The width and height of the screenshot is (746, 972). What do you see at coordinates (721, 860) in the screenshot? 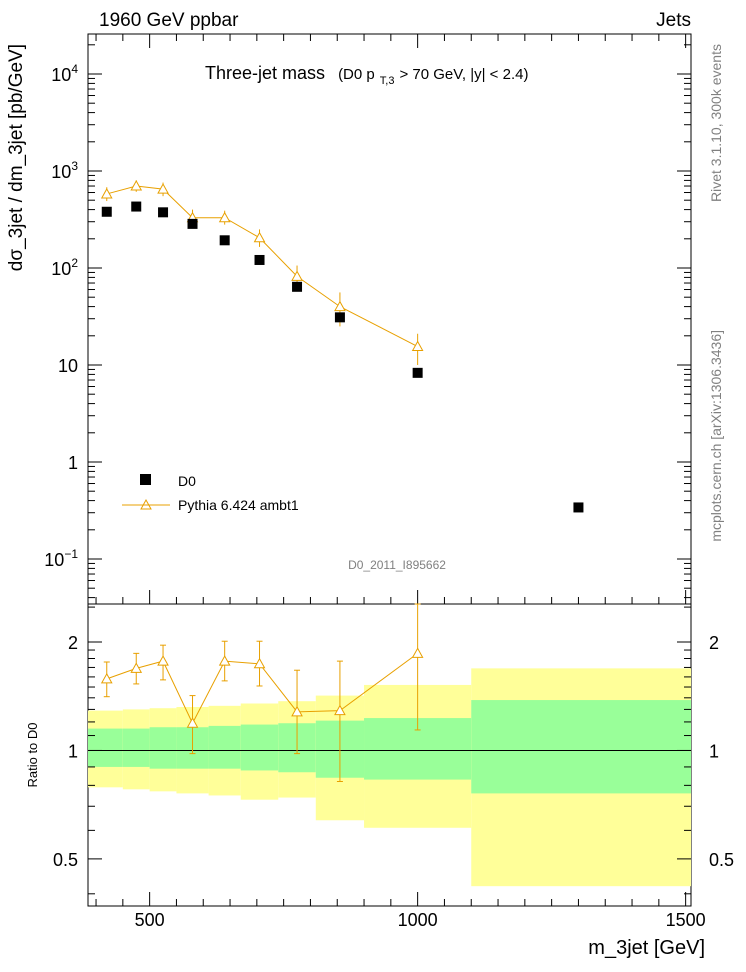
I see `y-tick-label-ratio-right-0.5: 0.5` at bounding box center [721, 860].